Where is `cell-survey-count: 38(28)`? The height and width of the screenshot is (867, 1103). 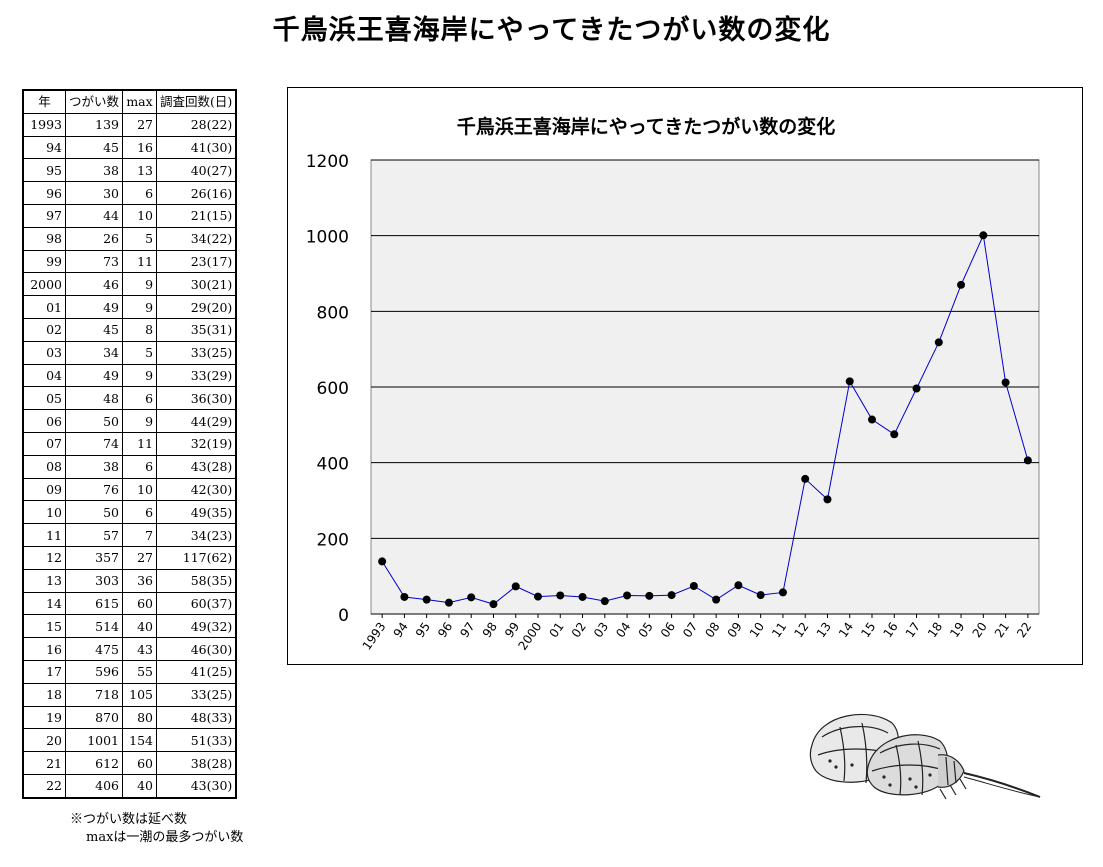 cell-survey-count: 38(28) is located at coordinates (196, 763).